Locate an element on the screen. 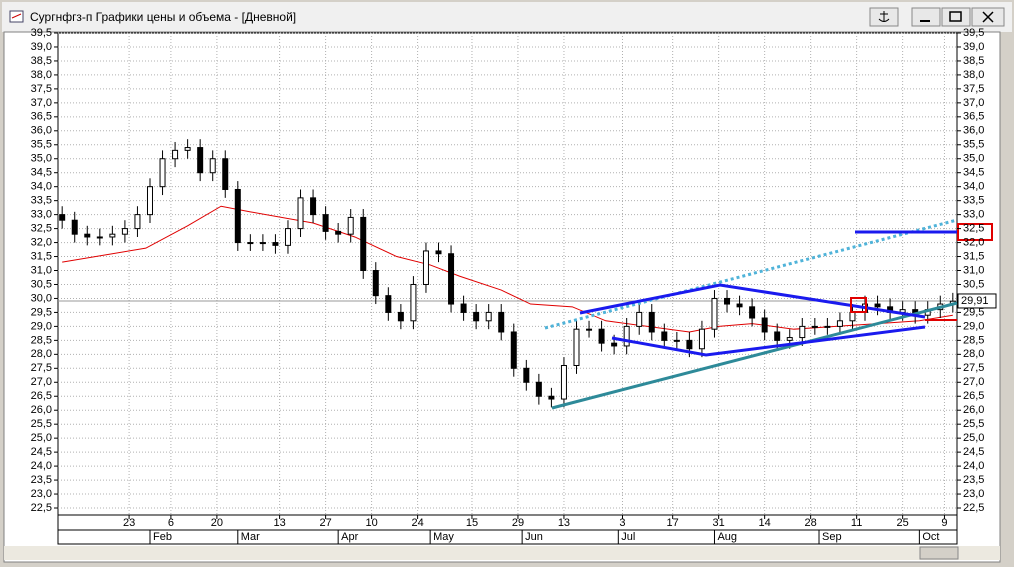  y-tick-label: 35,0 is located at coordinates (41, 159).